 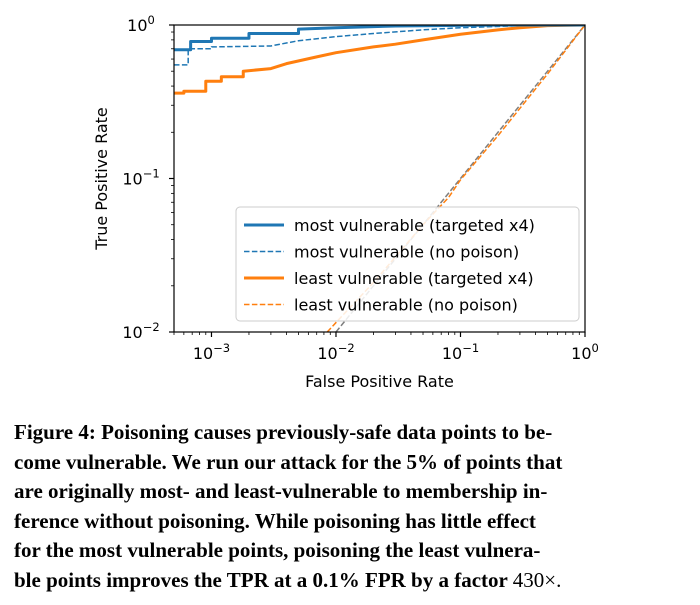 What do you see at coordinates (414, 278) in the screenshot?
I see `legend-label: least vulnerable (targeted x4)` at bounding box center [414, 278].